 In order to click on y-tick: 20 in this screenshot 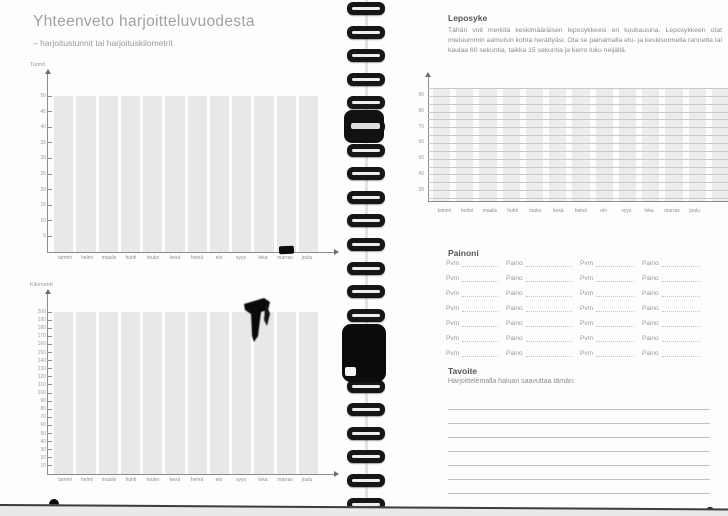, I will do `click(37, 457)`.